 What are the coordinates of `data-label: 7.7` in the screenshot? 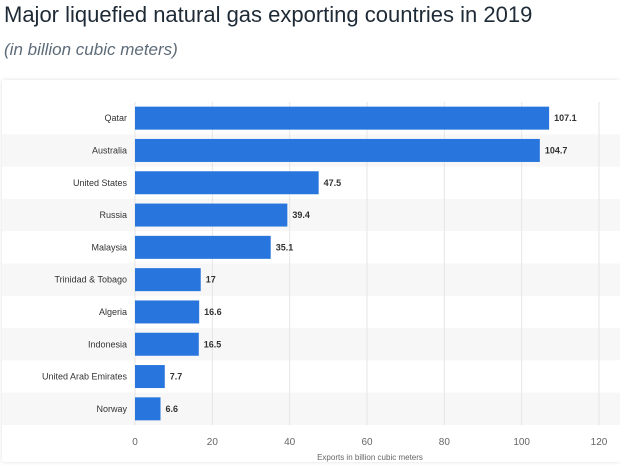 It's located at (176, 377).